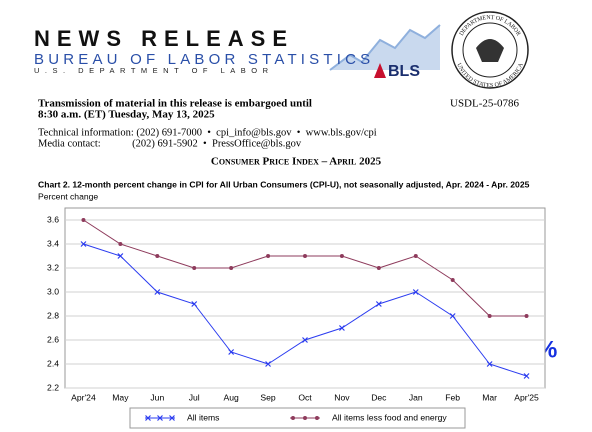 Image resolution: width=592 pixels, height=432 pixels. I want to click on y-tick-label: 2.6, so click(53, 339).